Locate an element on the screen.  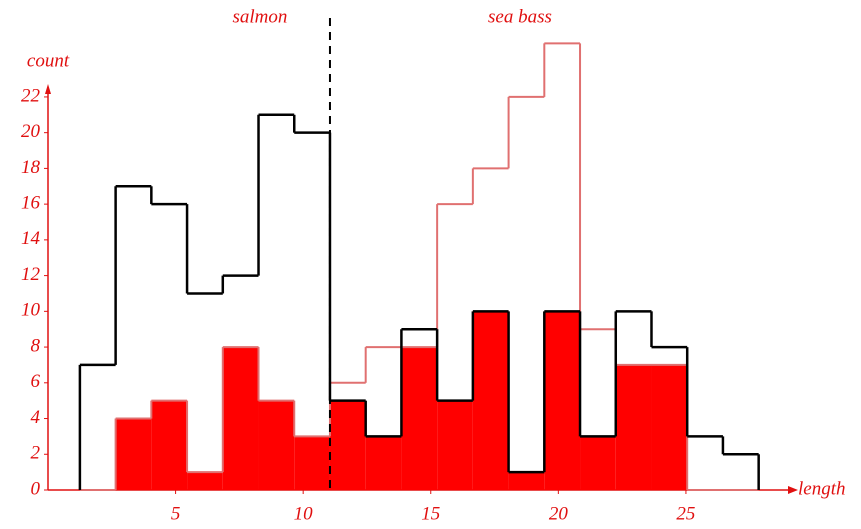
x-tick-label: 25 is located at coordinates (685, 513).